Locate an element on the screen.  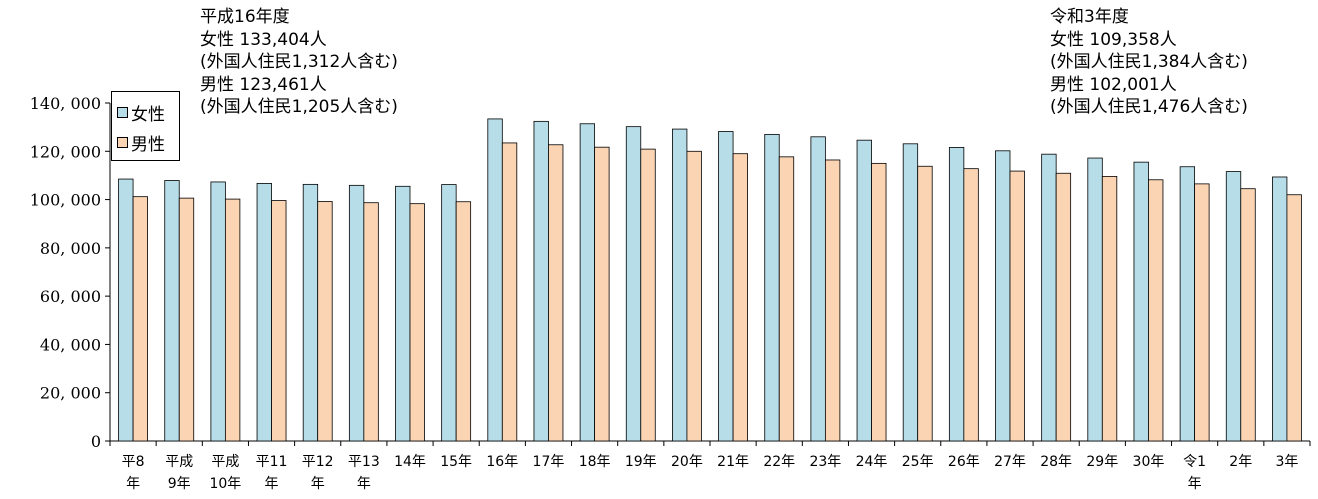
legend: 女性 男性 is located at coordinates (145, 126).